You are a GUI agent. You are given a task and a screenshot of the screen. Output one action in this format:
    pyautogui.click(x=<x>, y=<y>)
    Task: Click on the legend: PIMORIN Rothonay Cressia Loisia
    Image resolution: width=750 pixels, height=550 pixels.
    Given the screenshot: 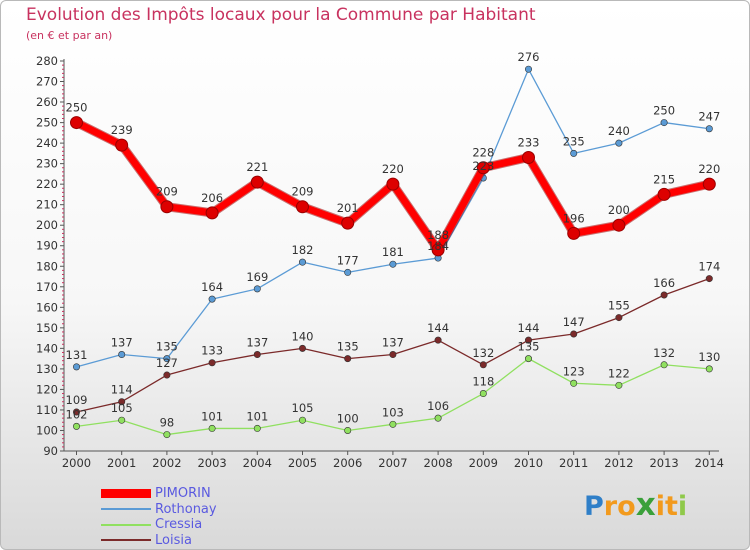 What is the action you would take?
    pyautogui.click(x=159, y=517)
    